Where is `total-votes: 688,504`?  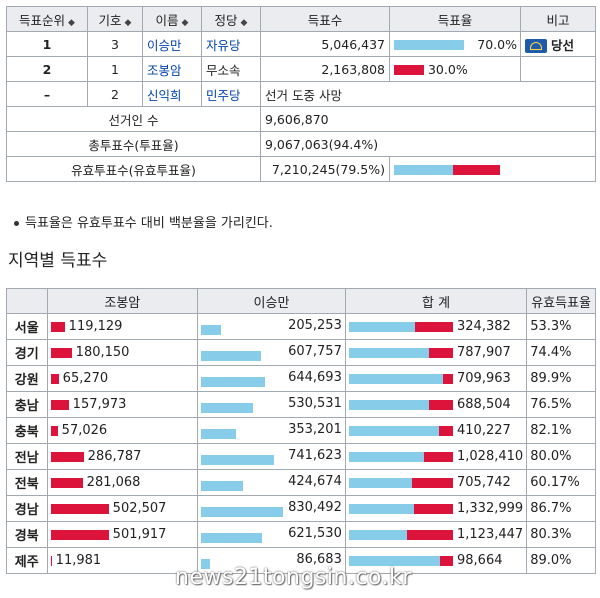 total-votes: 688,504 is located at coordinates (484, 404).